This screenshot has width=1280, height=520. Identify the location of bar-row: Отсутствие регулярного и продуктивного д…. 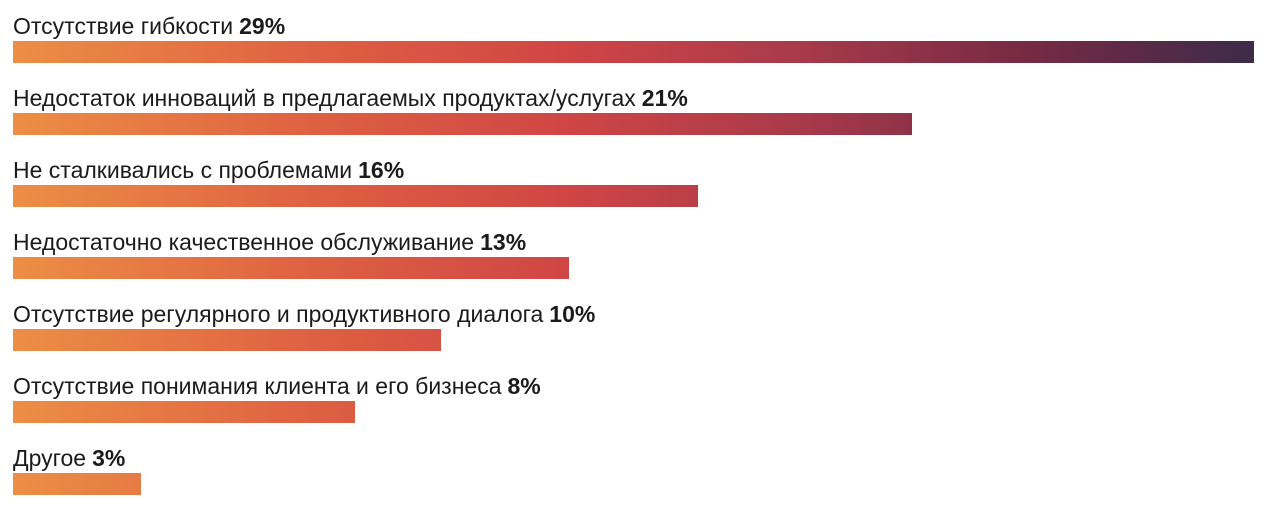
(638, 335).